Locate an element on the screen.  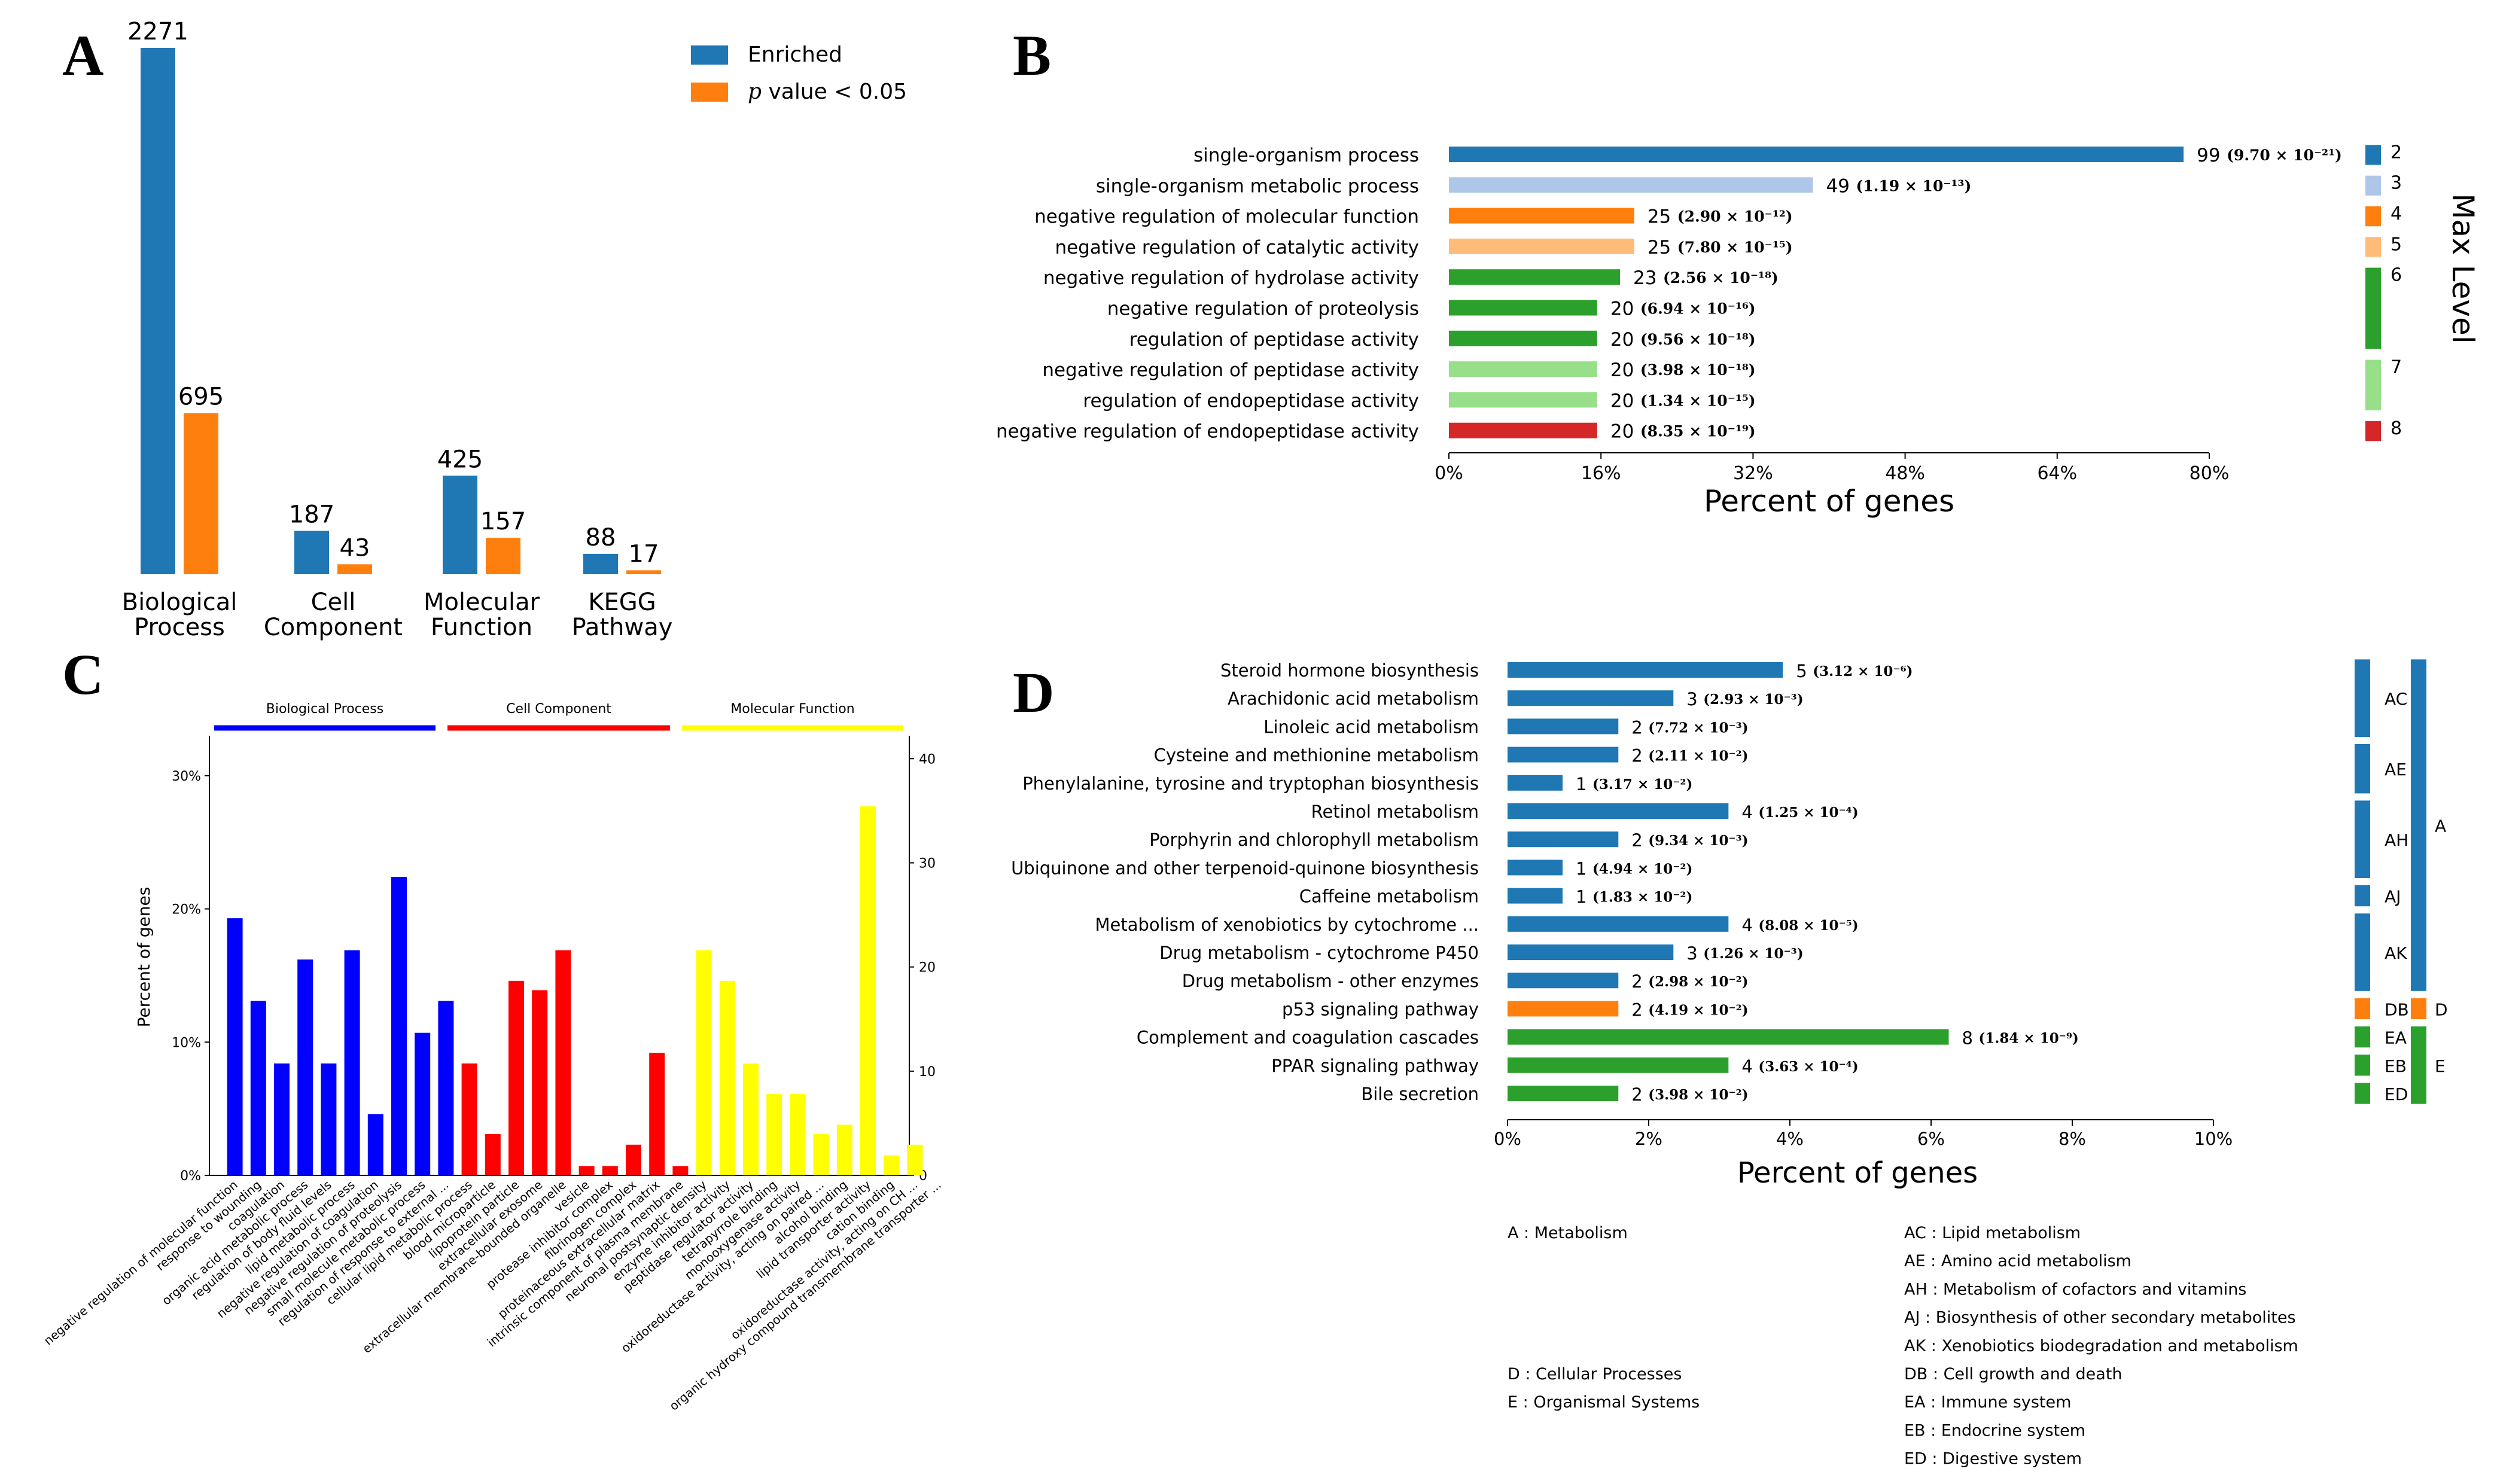
y-tick-label-right-c-3: 30 is located at coordinates (927, 864).